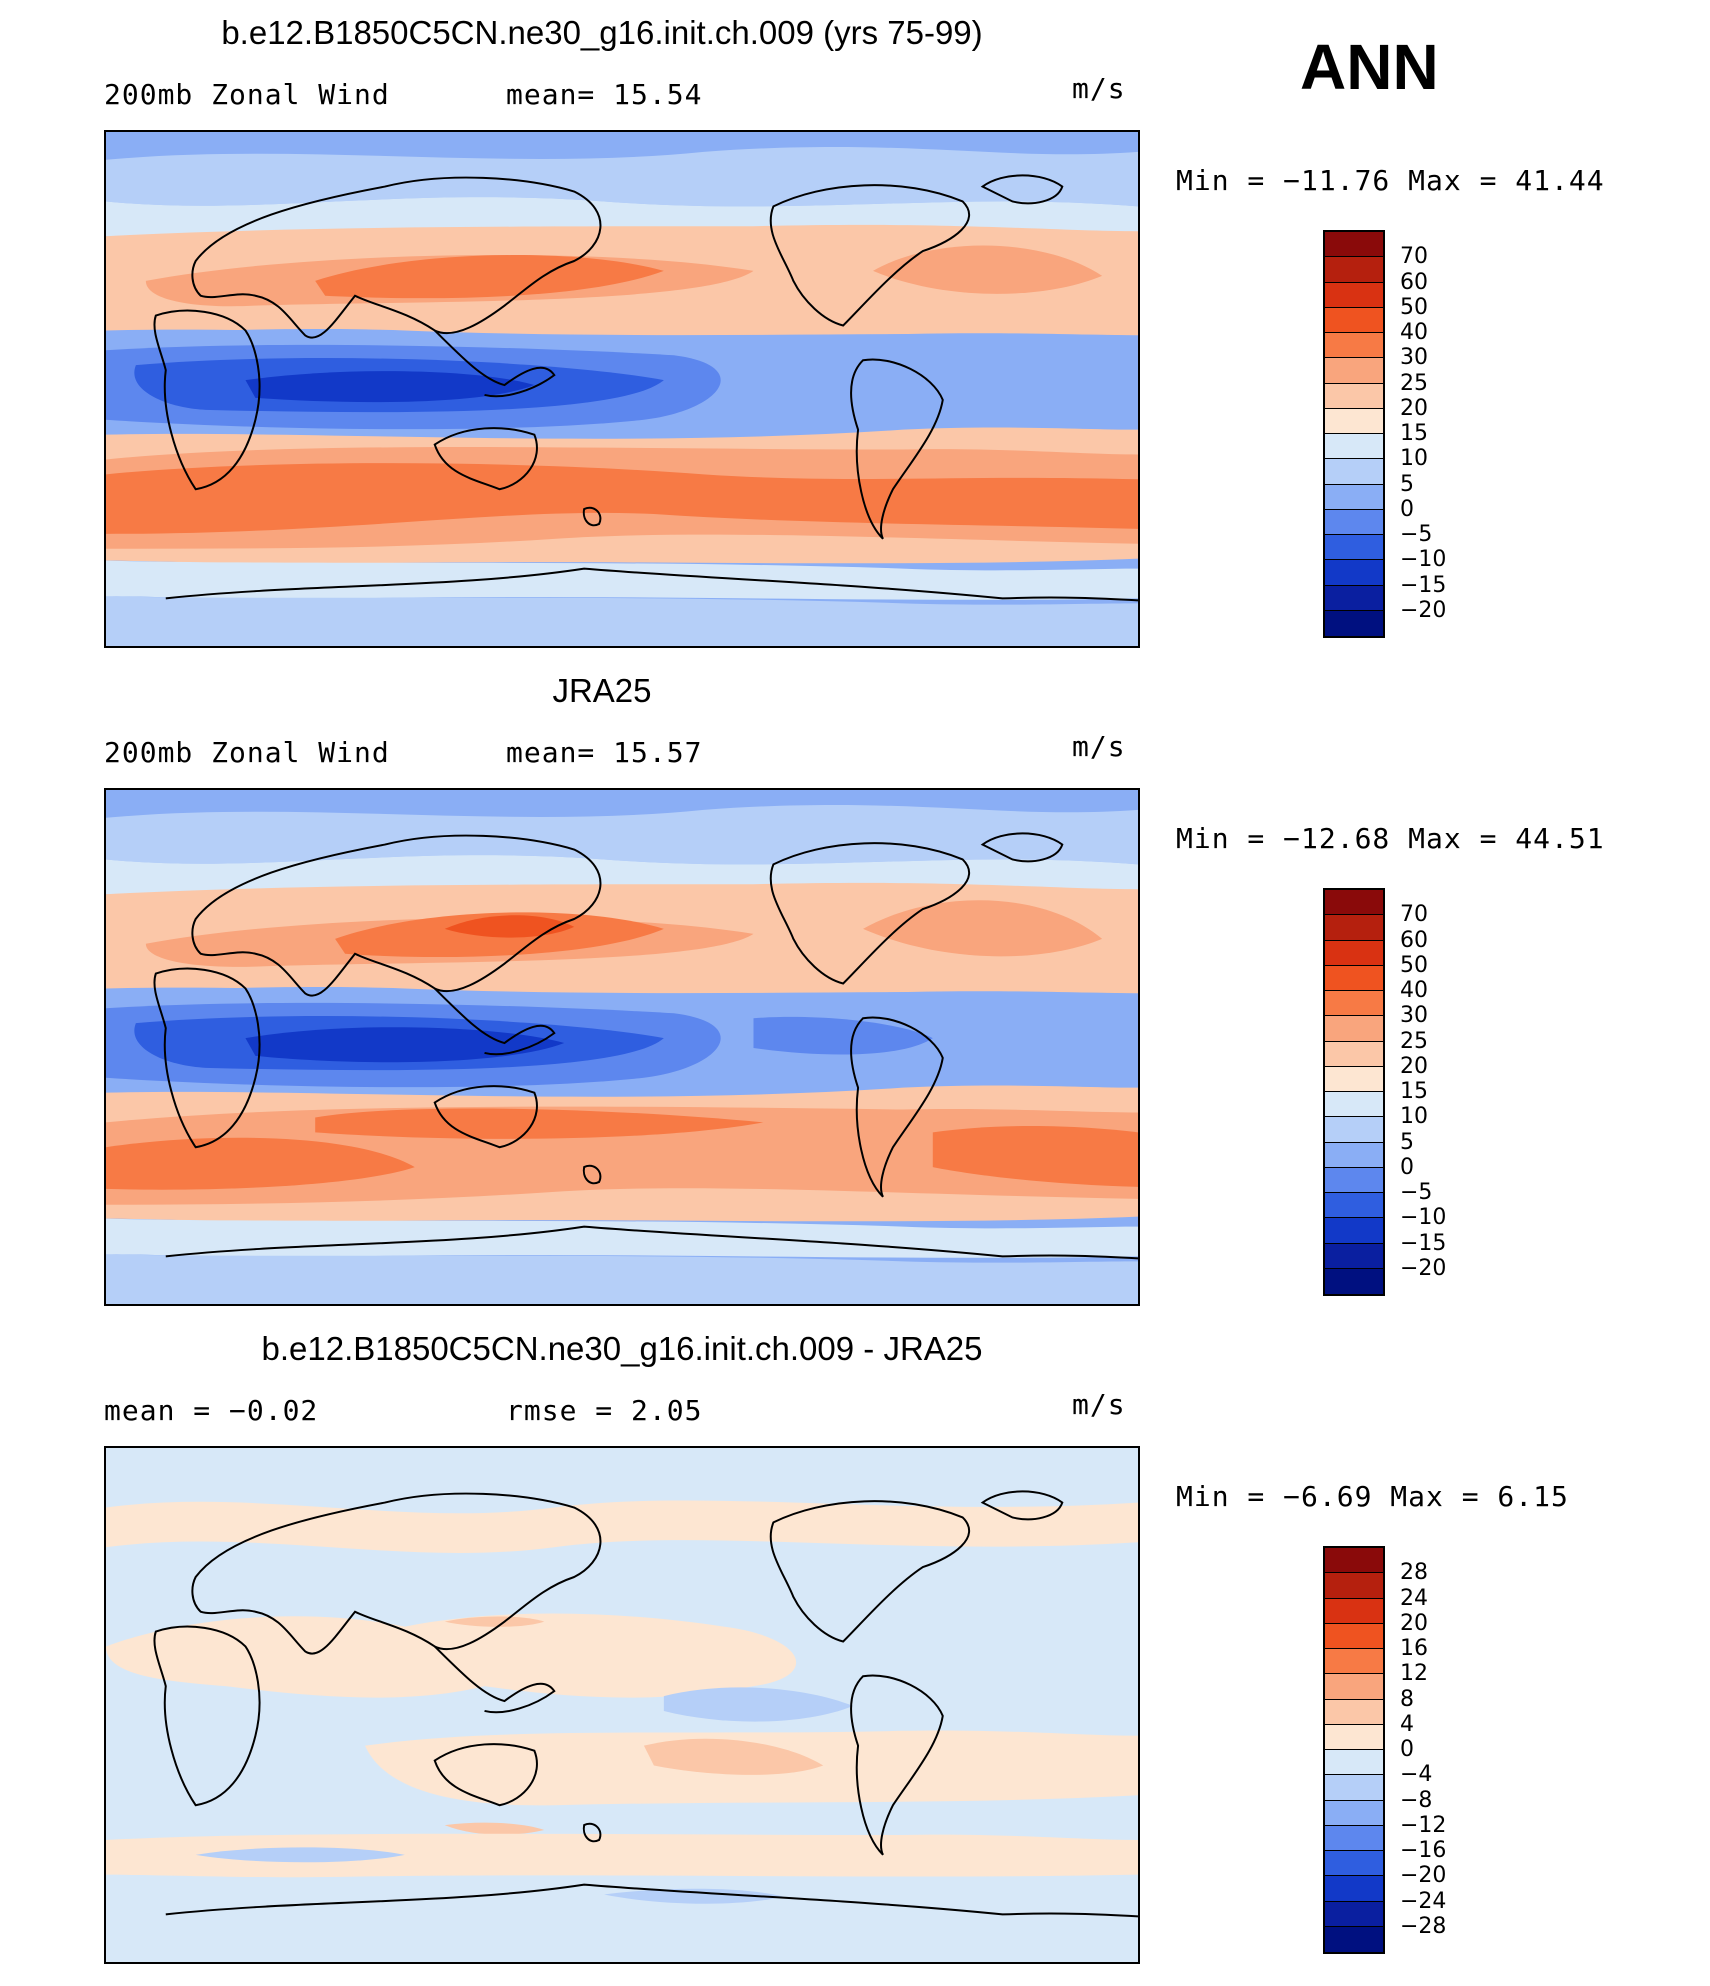 The image size is (1710, 1986). What do you see at coordinates (1407, 1142) in the screenshot?
I see `colorbar-tick-label: 5` at bounding box center [1407, 1142].